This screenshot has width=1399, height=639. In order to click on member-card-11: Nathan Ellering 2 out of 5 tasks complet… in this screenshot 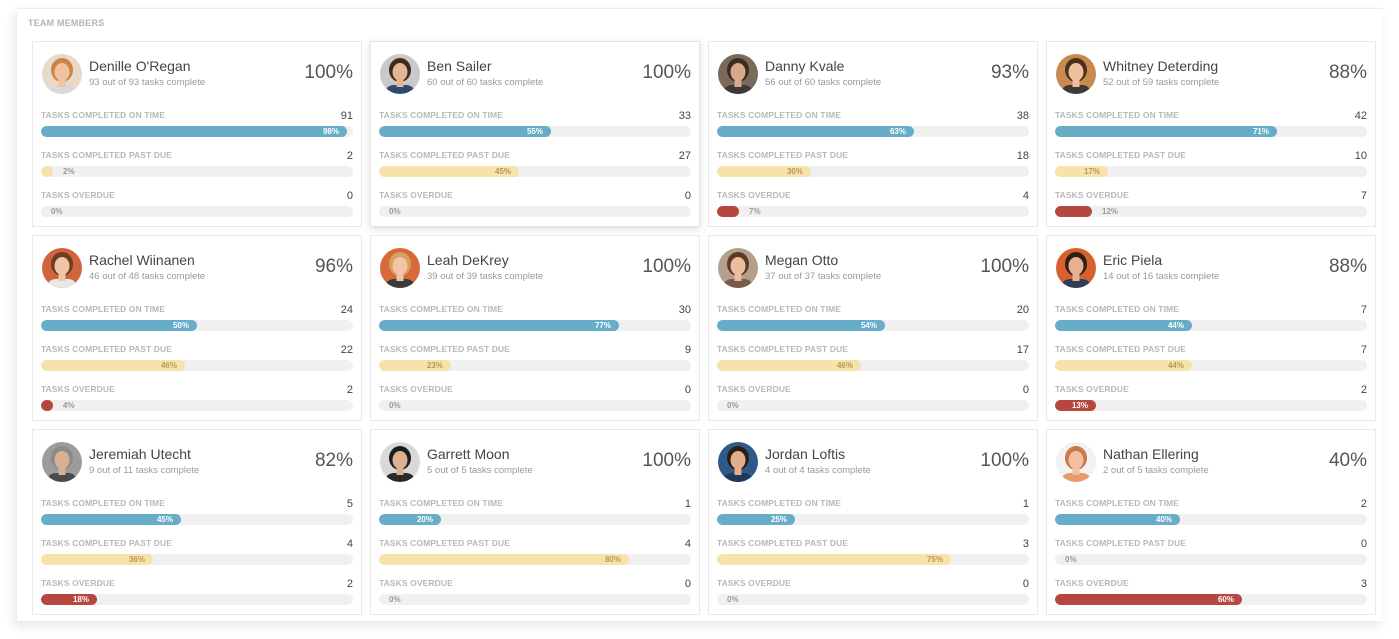, I will do `click(1211, 522)`.